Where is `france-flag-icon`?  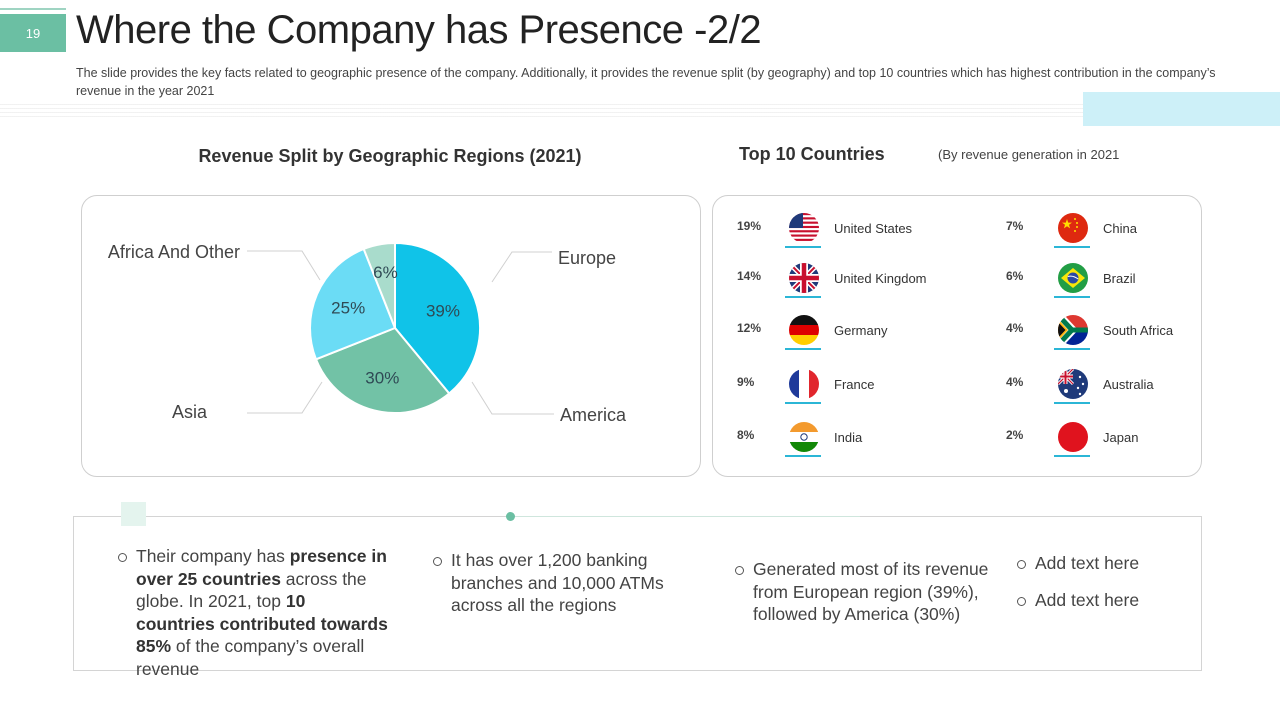 france-flag-icon is located at coordinates (804, 384).